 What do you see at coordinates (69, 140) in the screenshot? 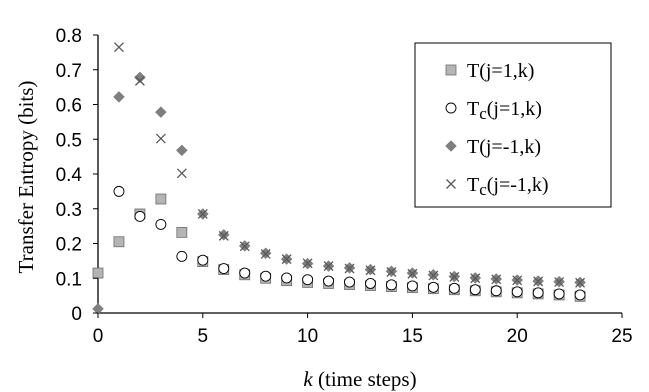
I see `y-tick-label: 0.5` at bounding box center [69, 140].